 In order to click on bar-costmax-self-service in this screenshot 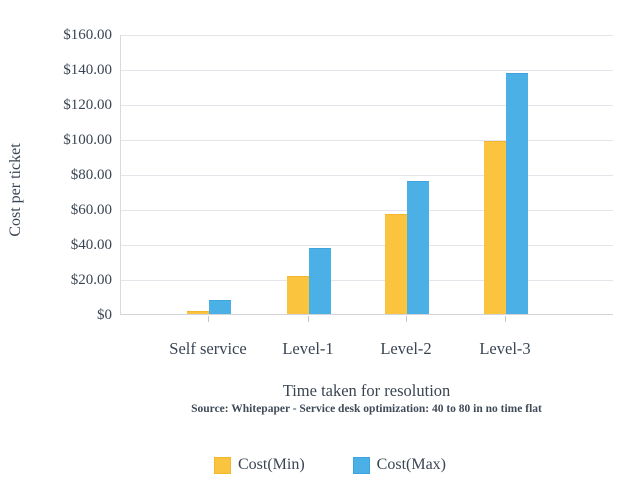, I will do `click(220, 307)`.